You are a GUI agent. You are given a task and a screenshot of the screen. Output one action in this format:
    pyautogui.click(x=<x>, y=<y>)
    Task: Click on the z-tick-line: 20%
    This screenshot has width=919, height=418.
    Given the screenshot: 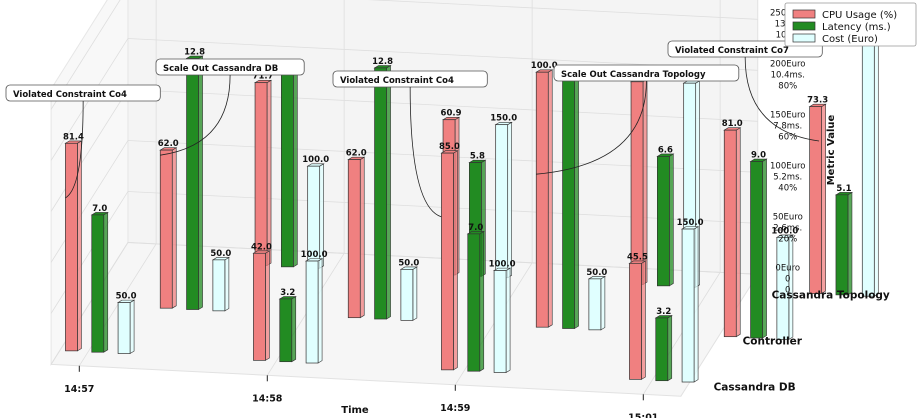 What is the action you would take?
    pyautogui.click(x=787, y=239)
    